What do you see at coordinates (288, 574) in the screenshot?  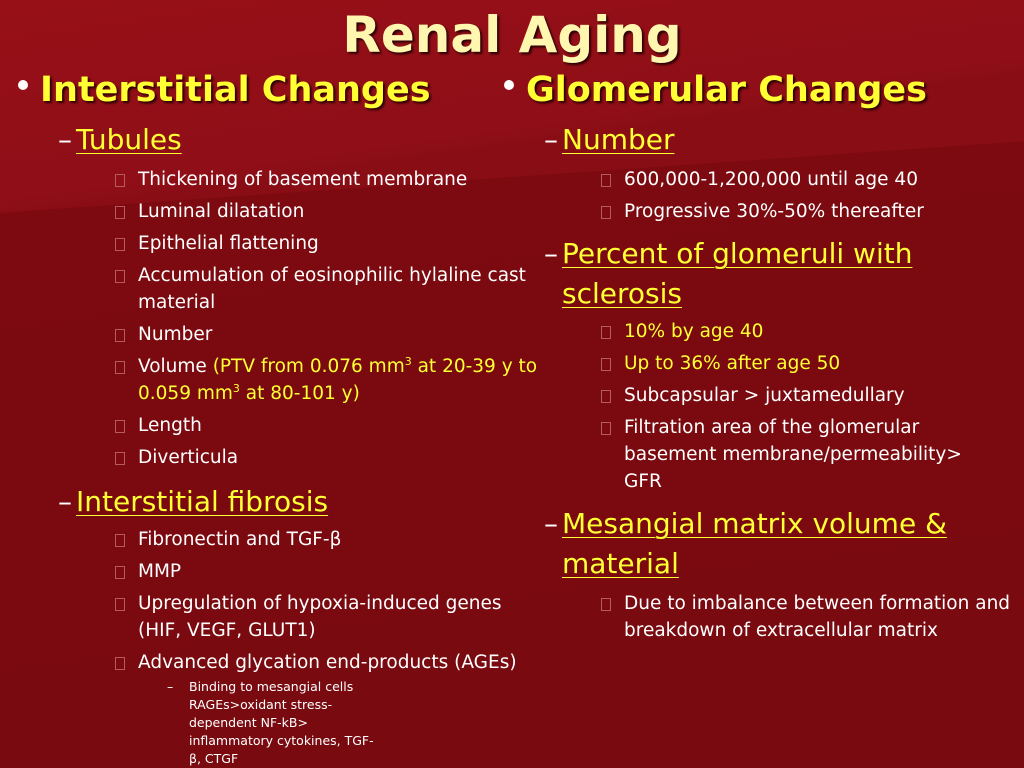 I see `list-item: MMP` at bounding box center [288, 574].